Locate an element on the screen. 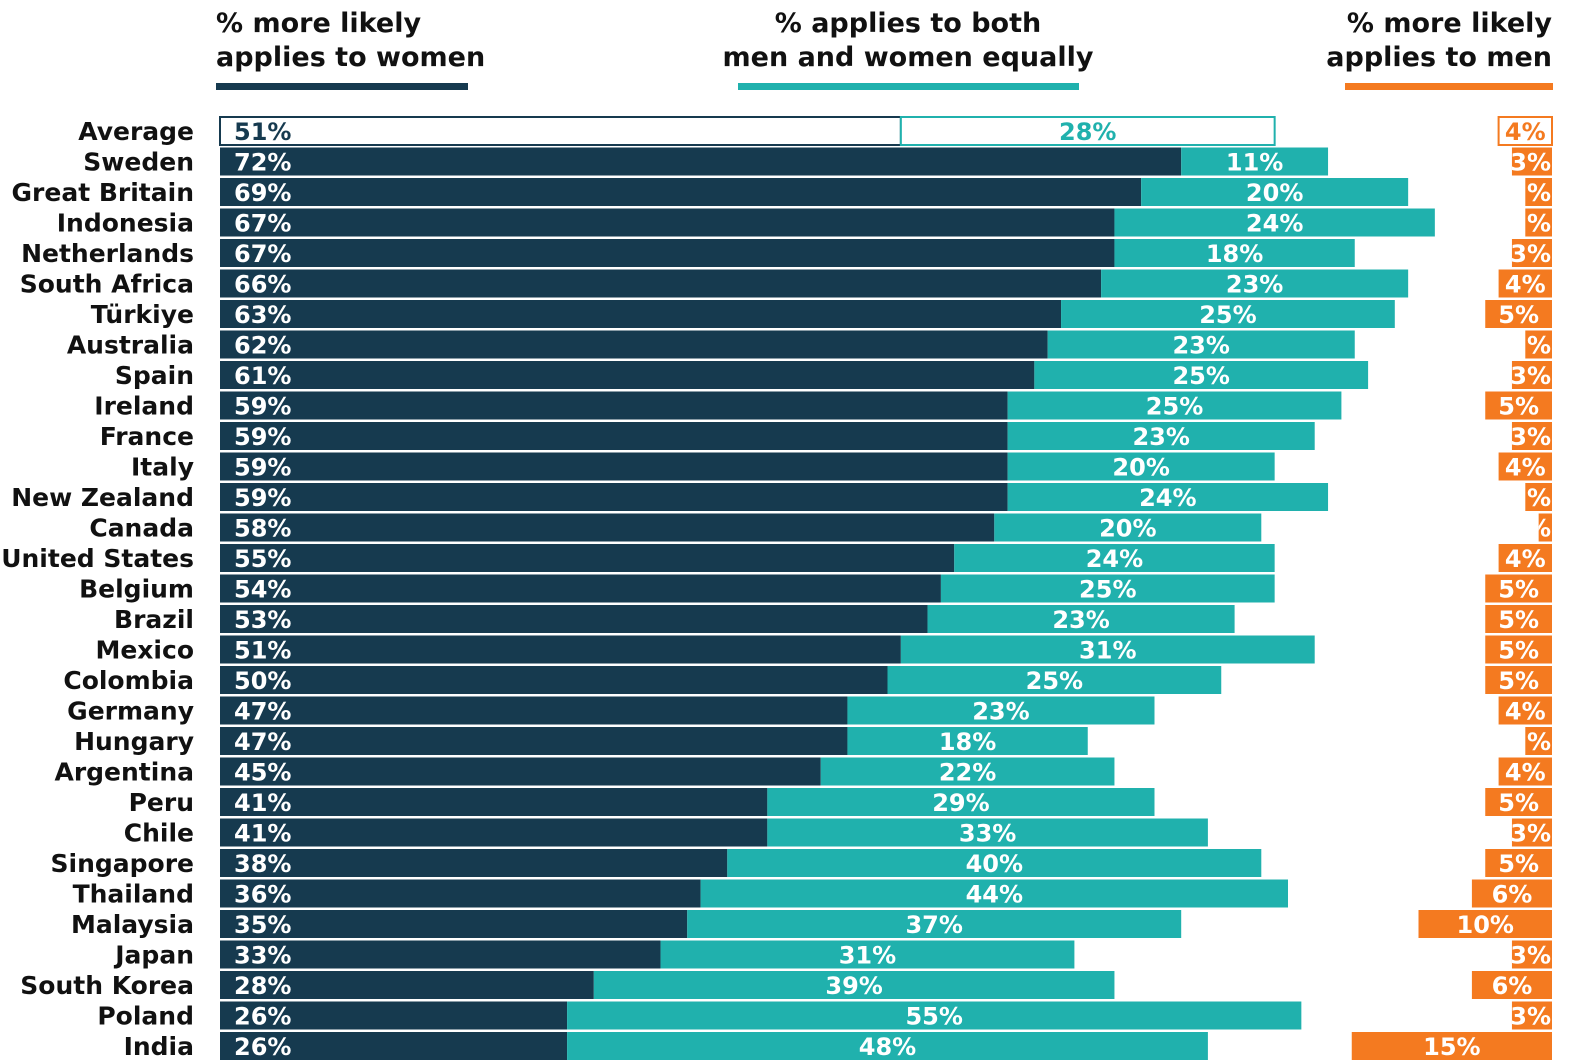 This screenshot has width=1577, height=1062. bar-row-belgium: Belgium 54% 25% 5% is located at coordinates (815, 589).